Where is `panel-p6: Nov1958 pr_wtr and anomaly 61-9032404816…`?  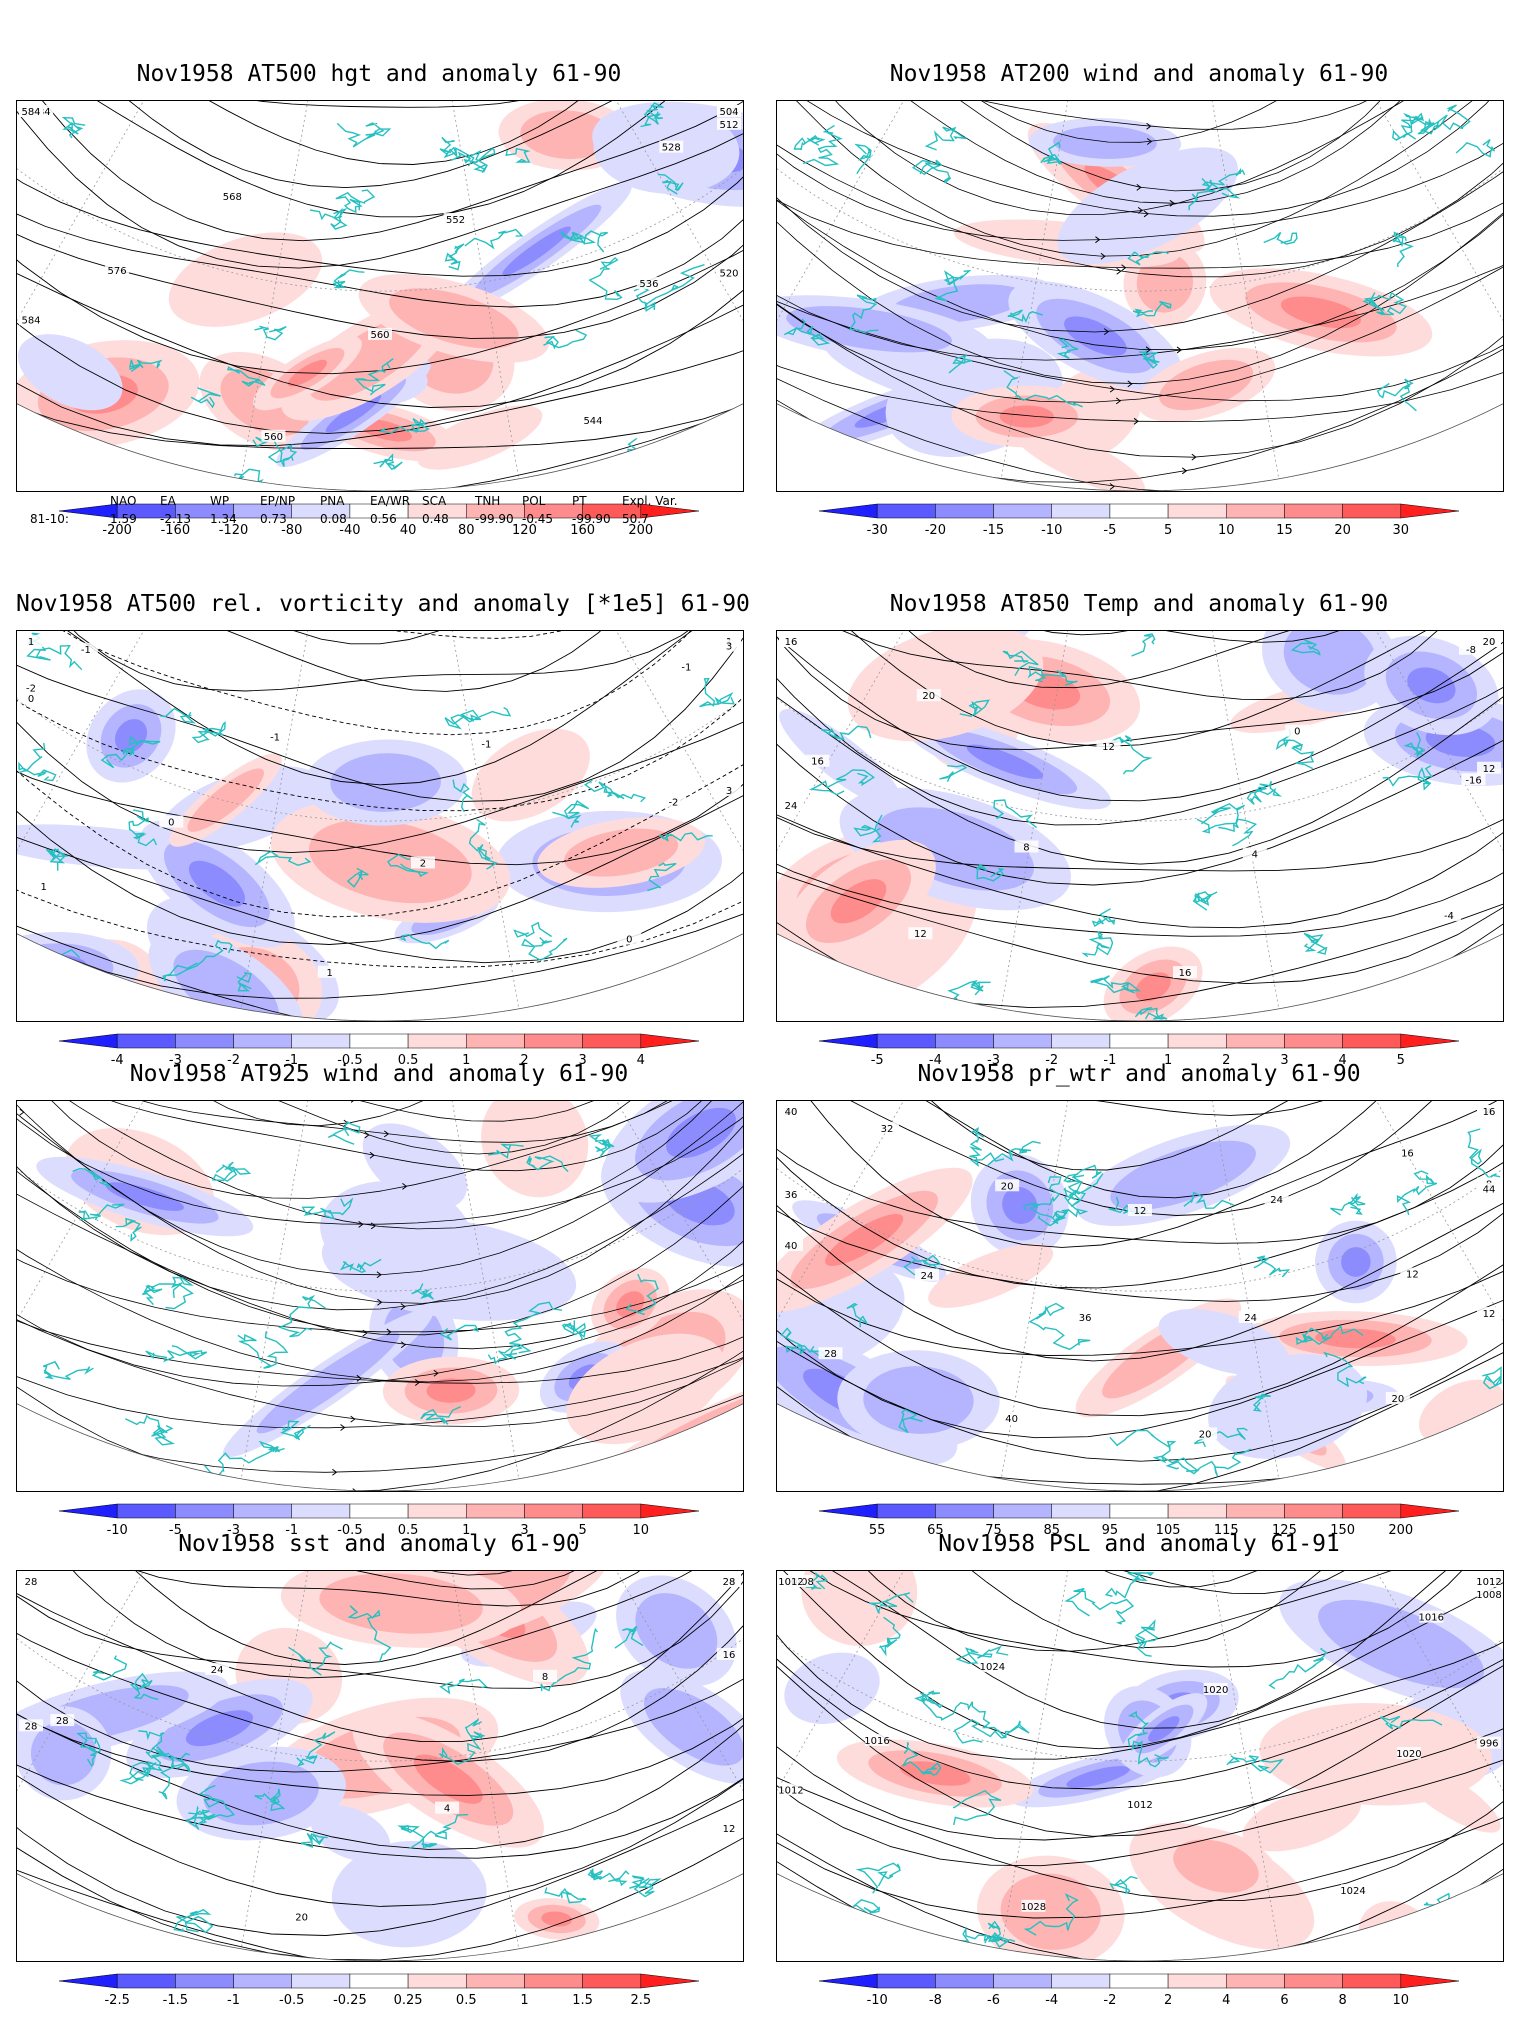 panel-p6: Nov1958 pr_wtr and anomaly 61-9032404816… is located at coordinates (1140, 1305).